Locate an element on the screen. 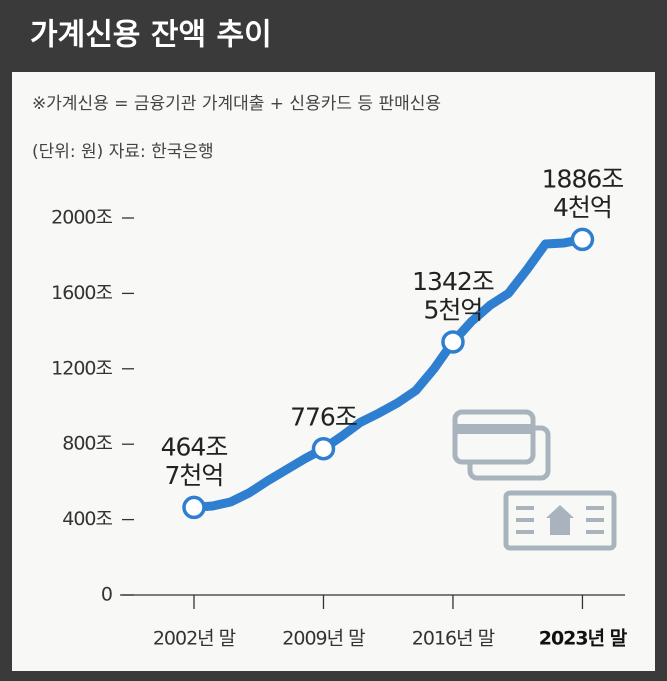  bankbook-icon is located at coordinates (560, 520).